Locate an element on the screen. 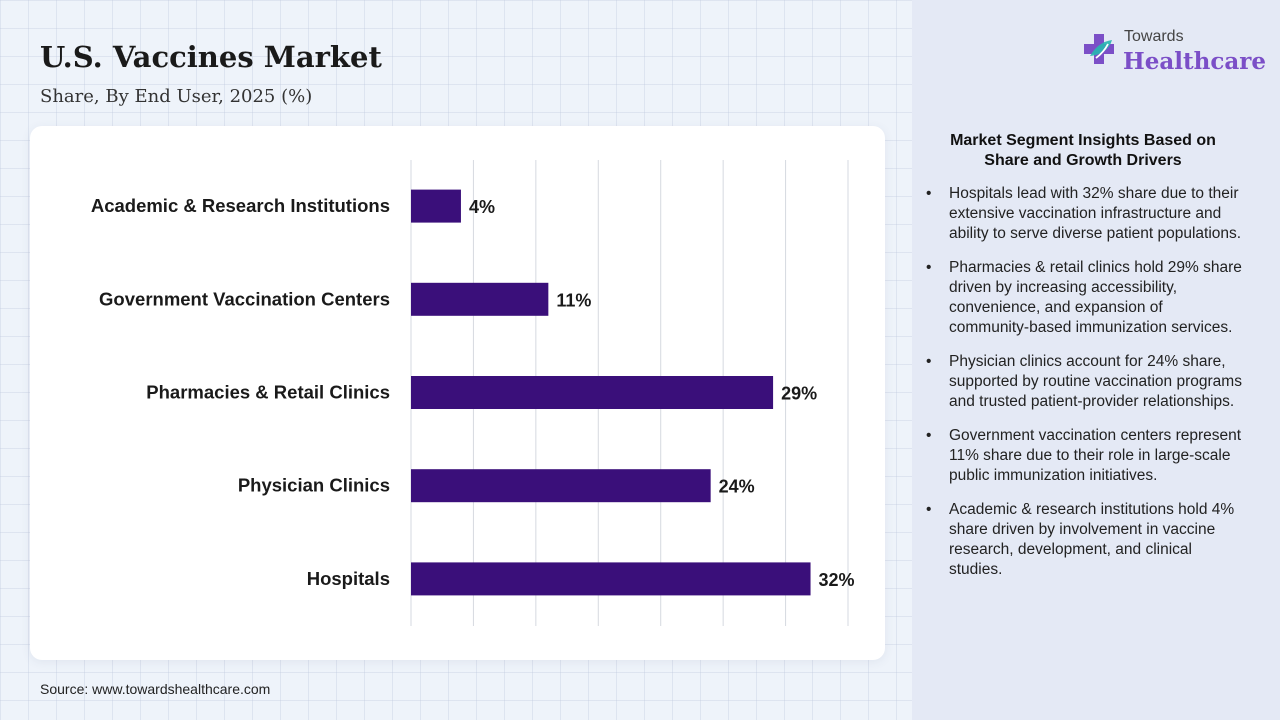 The height and width of the screenshot is (720, 1280). logo: Towards Healthcare is located at coordinates (1173, 53).